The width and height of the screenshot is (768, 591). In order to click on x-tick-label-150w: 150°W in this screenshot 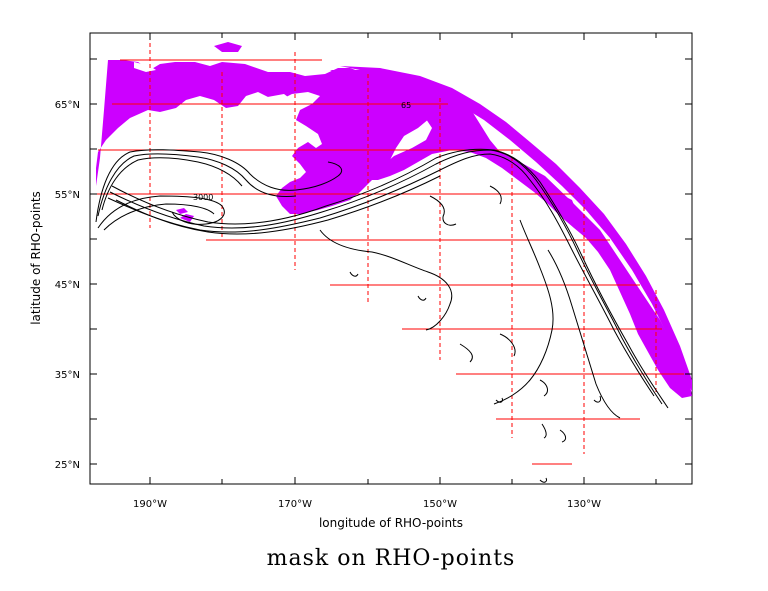, I will do `click(440, 504)`.